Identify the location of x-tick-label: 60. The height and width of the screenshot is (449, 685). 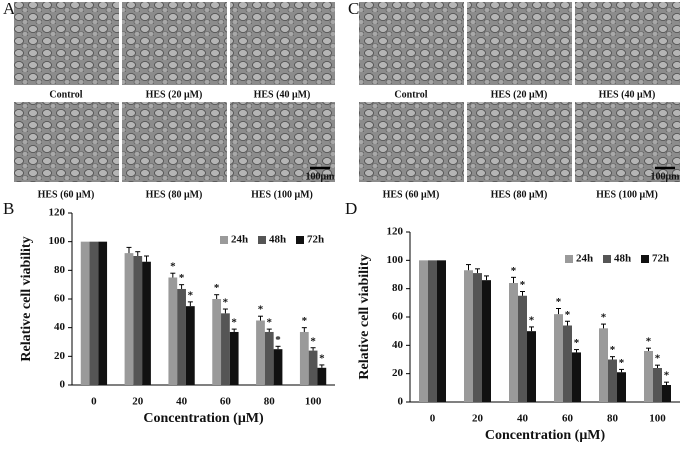
(226, 402).